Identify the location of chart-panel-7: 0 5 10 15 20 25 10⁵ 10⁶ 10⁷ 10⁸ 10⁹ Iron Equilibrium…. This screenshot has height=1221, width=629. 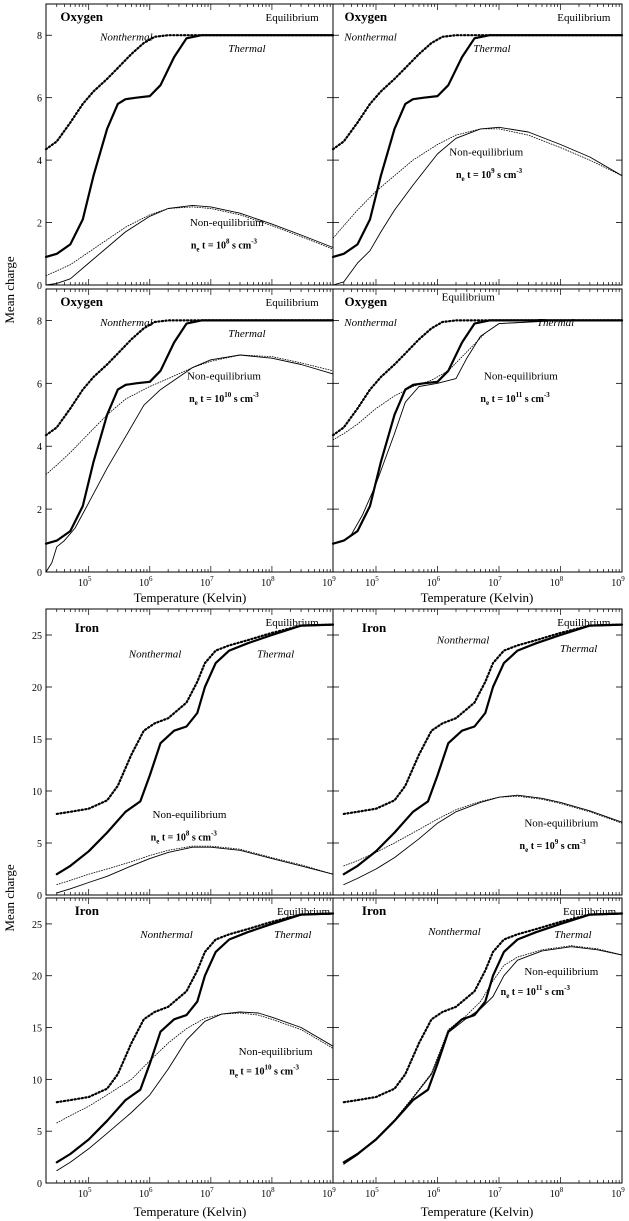
(184, 1048).